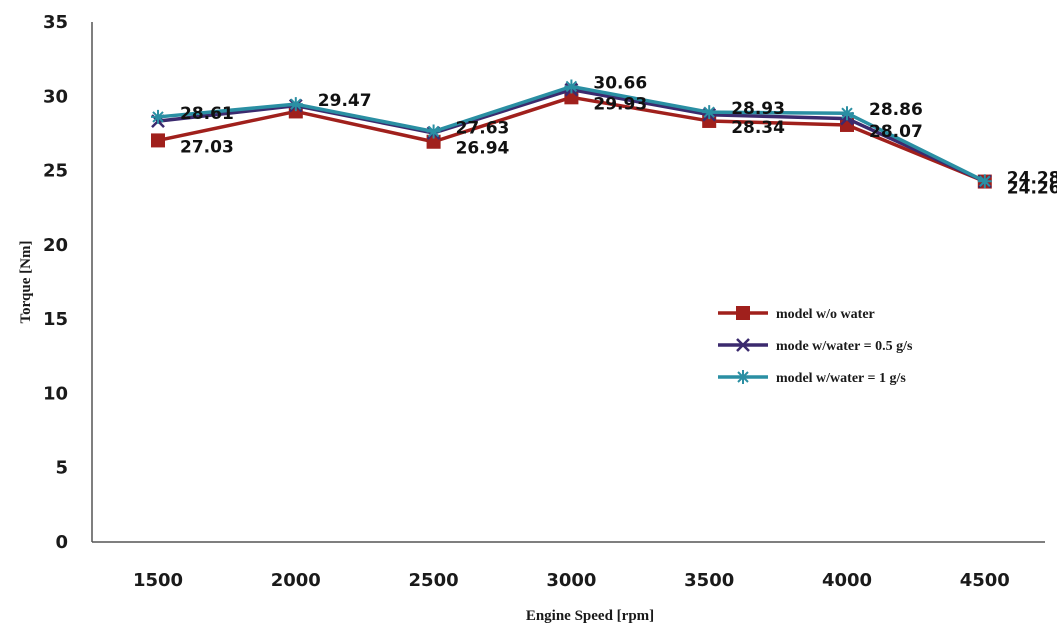 The image size is (1057, 627). Describe the element at coordinates (620, 83) in the screenshot. I see `data-label: 30.66` at that location.